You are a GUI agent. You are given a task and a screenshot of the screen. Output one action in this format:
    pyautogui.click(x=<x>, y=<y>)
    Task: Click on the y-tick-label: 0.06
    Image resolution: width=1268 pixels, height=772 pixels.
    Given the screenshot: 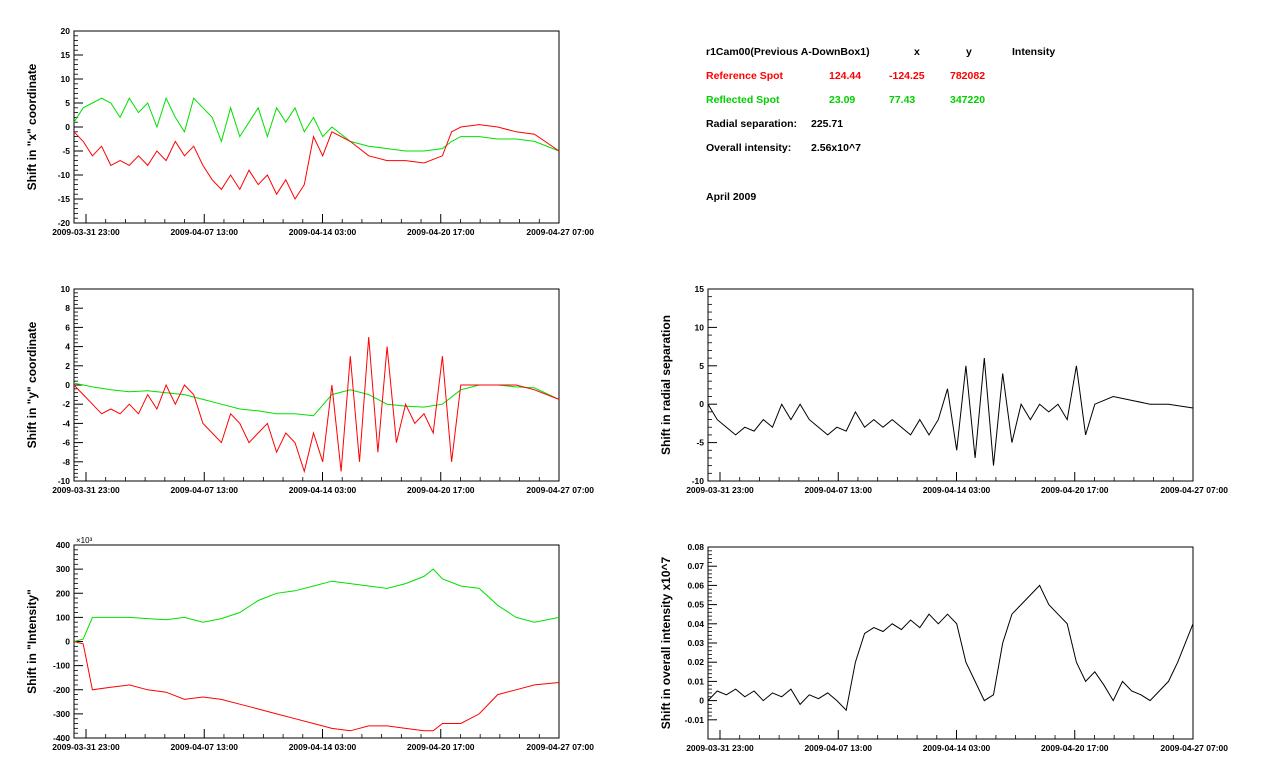 What is the action you would take?
    pyautogui.click(x=695, y=585)
    